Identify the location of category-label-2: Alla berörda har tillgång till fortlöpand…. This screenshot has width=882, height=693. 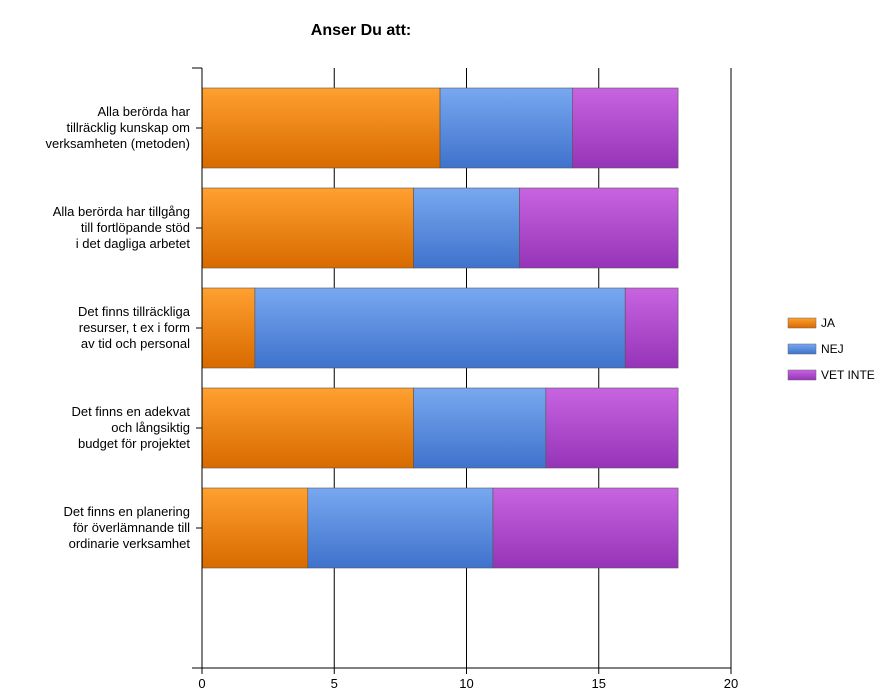
(122, 227).